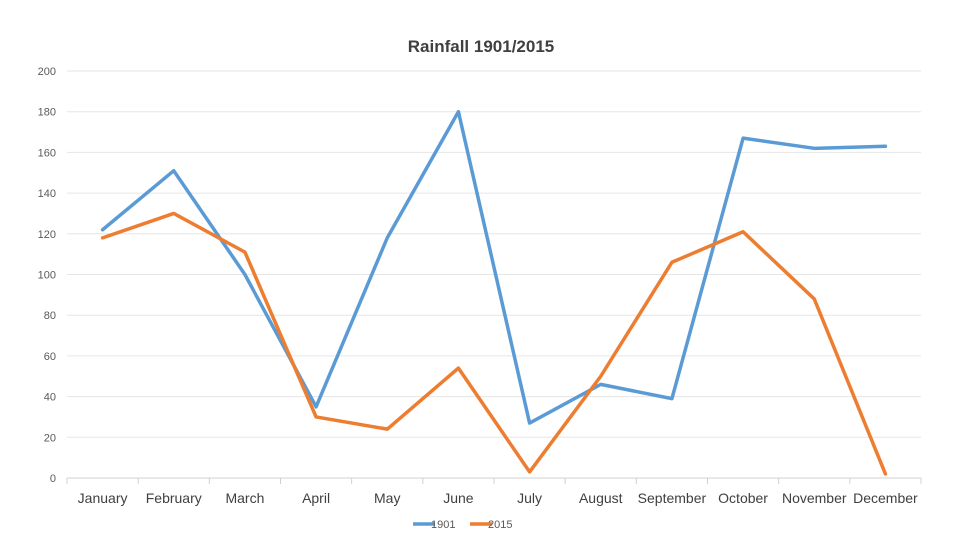  What do you see at coordinates (47, 72) in the screenshot?
I see `y-tick-label: 200` at bounding box center [47, 72].